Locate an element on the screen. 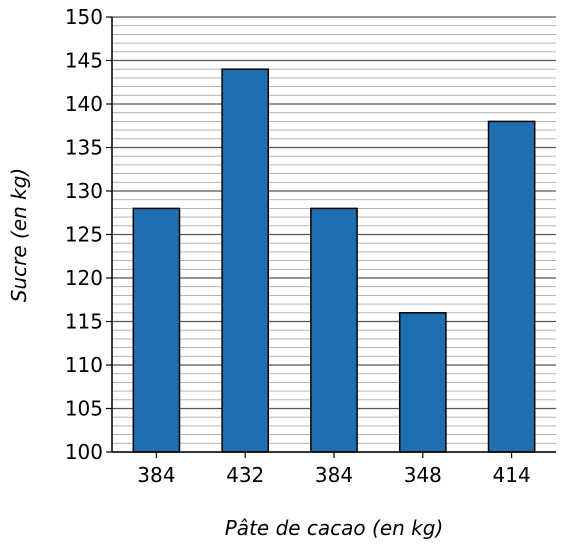  x-tick-label-4: 348 is located at coordinates (423, 475).